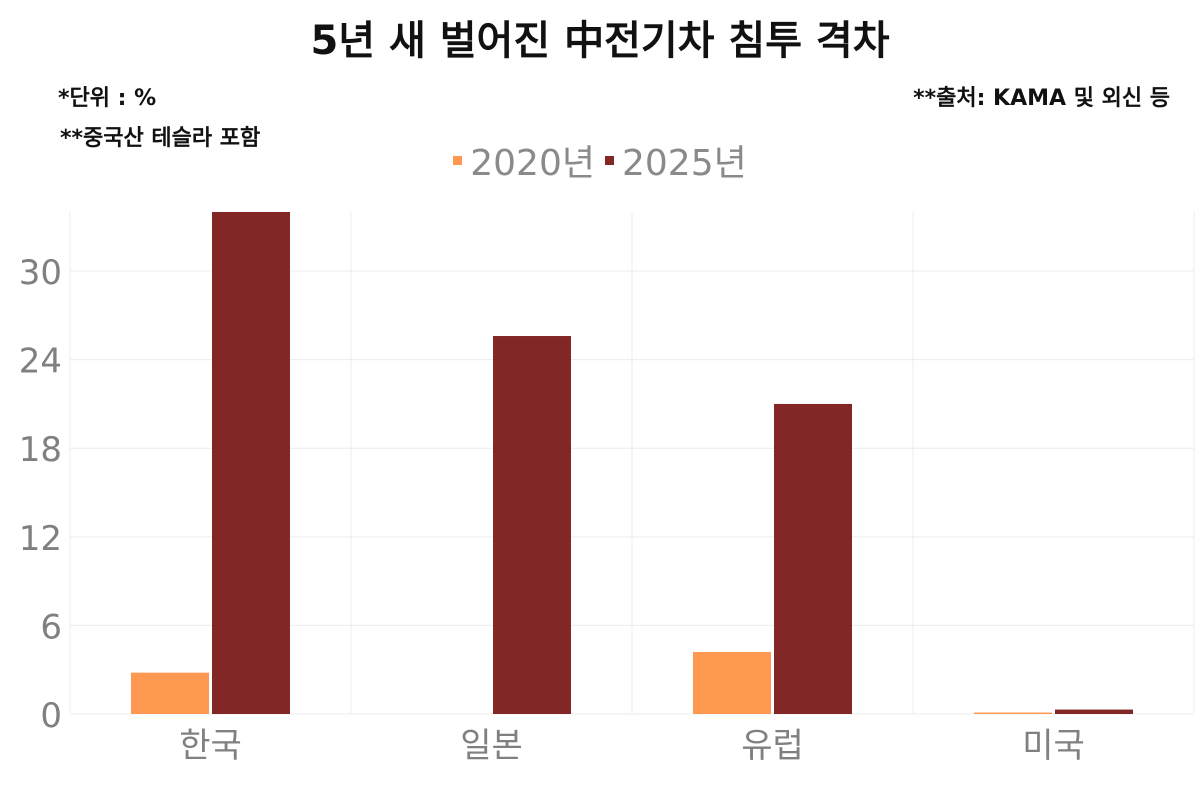  I want to click on legend-item-2025: 2025년, so click(676, 160).